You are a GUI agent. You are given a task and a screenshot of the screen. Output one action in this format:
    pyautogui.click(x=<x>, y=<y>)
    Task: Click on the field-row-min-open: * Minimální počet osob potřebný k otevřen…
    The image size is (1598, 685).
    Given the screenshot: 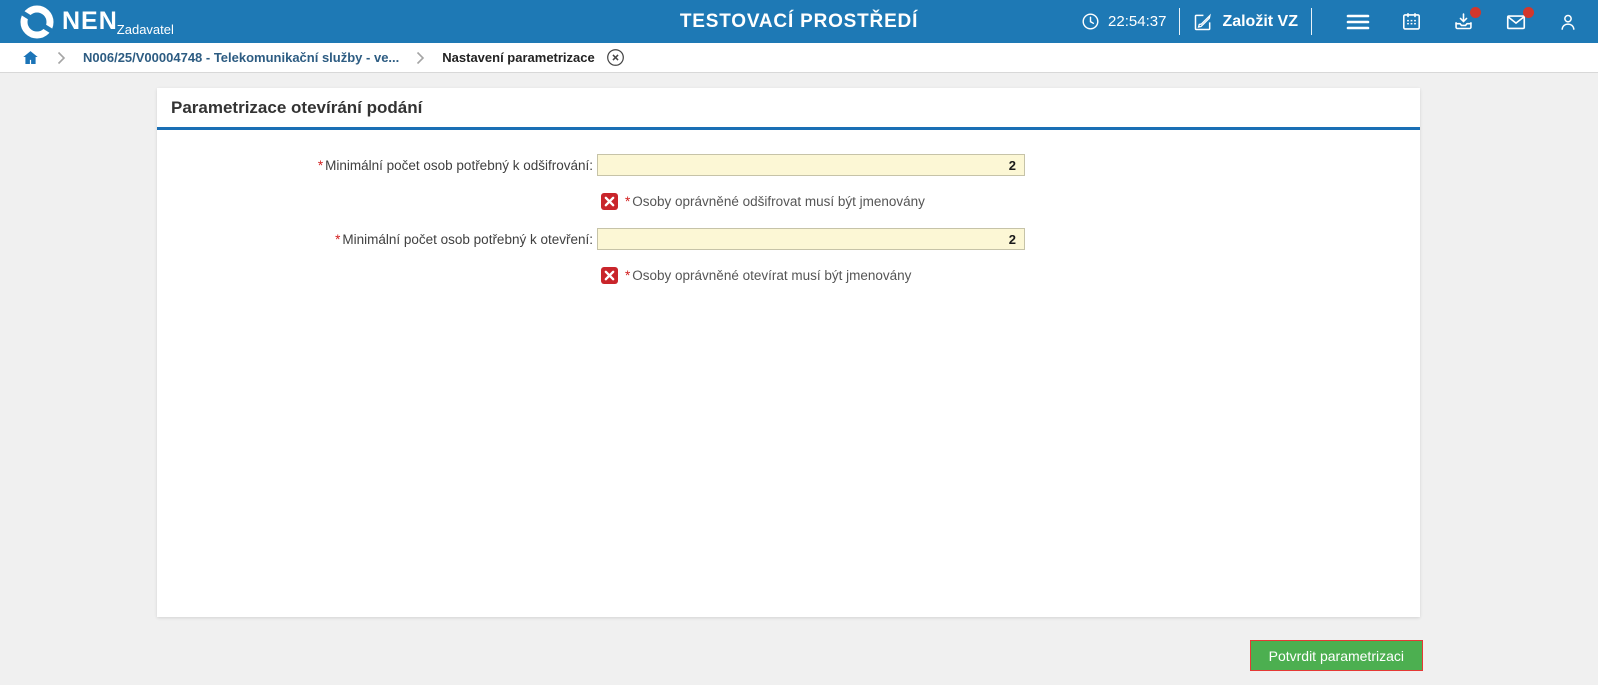 What is the action you would take?
    pyautogui.click(x=788, y=239)
    